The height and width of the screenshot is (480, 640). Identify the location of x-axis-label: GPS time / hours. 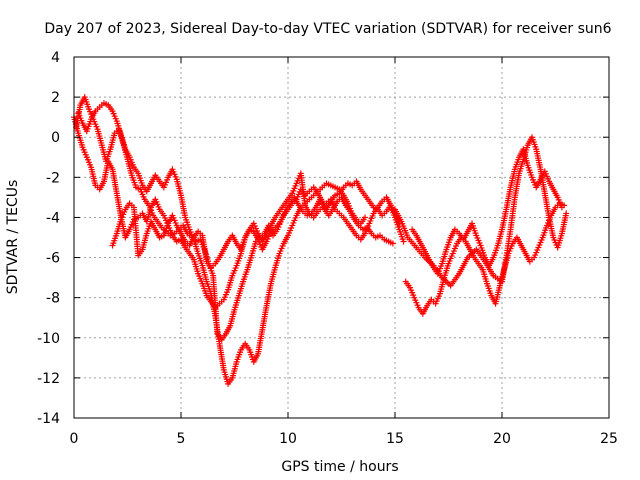
(339, 467).